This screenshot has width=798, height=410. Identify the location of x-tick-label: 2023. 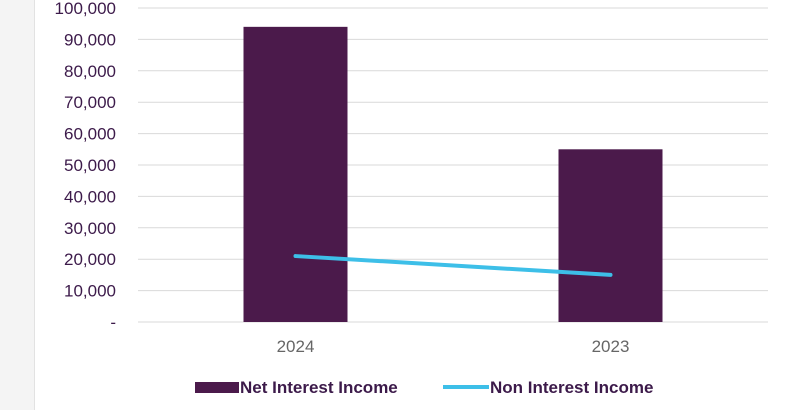
(611, 346).